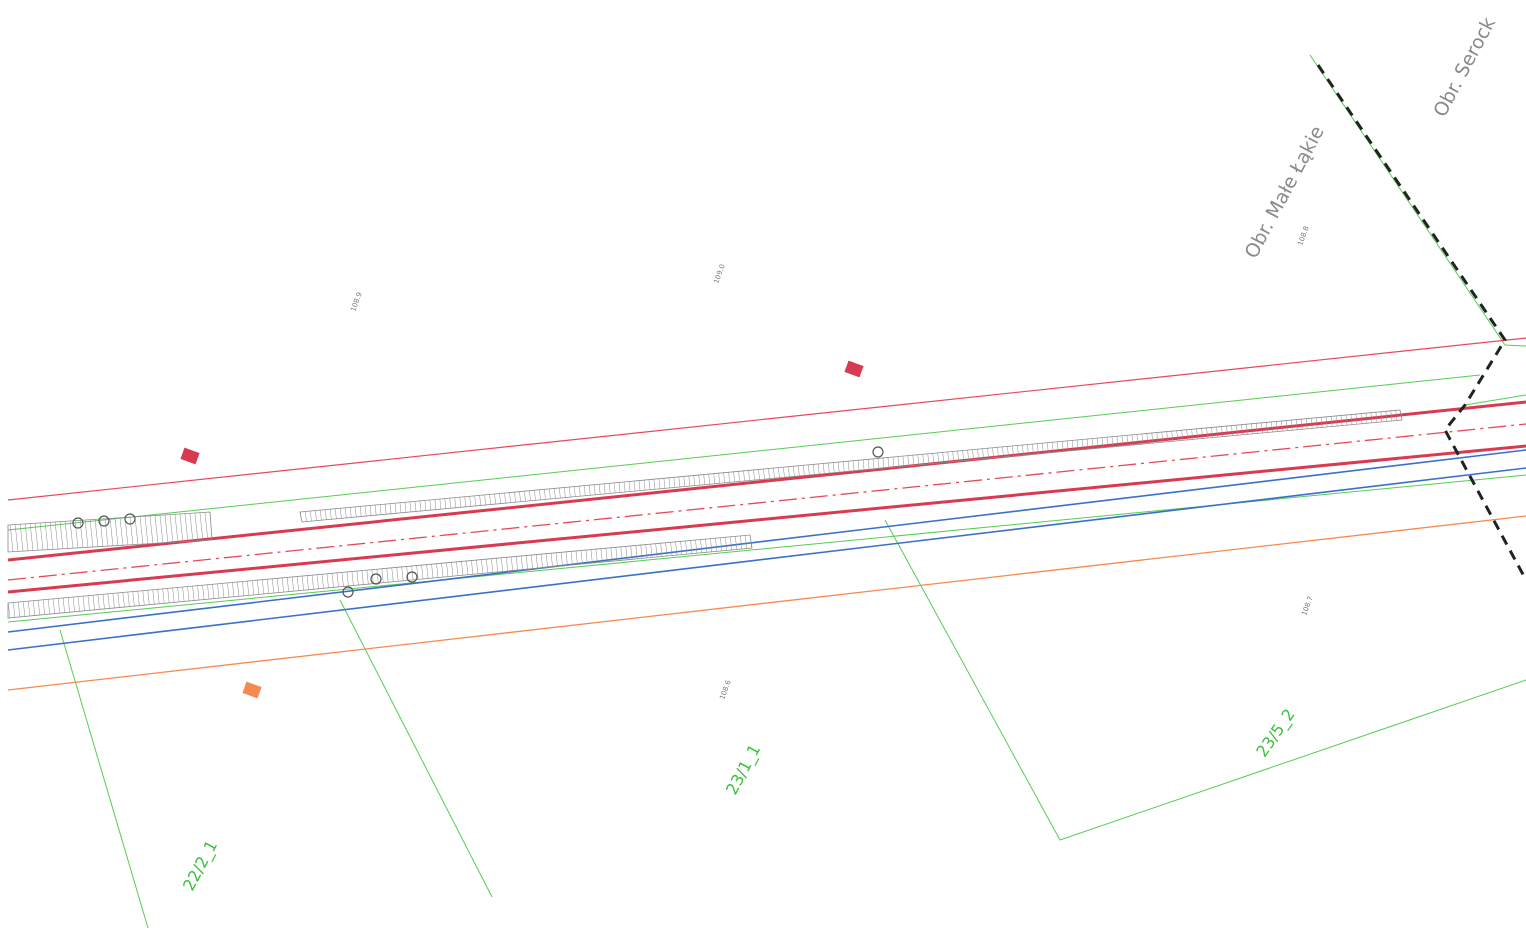 The height and width of the screenshot is (933, 1526). What do you see at coordinates (725, 690) in the screenshot?
I see `elevation-label: 108.6` at bounding box center [725, 690].